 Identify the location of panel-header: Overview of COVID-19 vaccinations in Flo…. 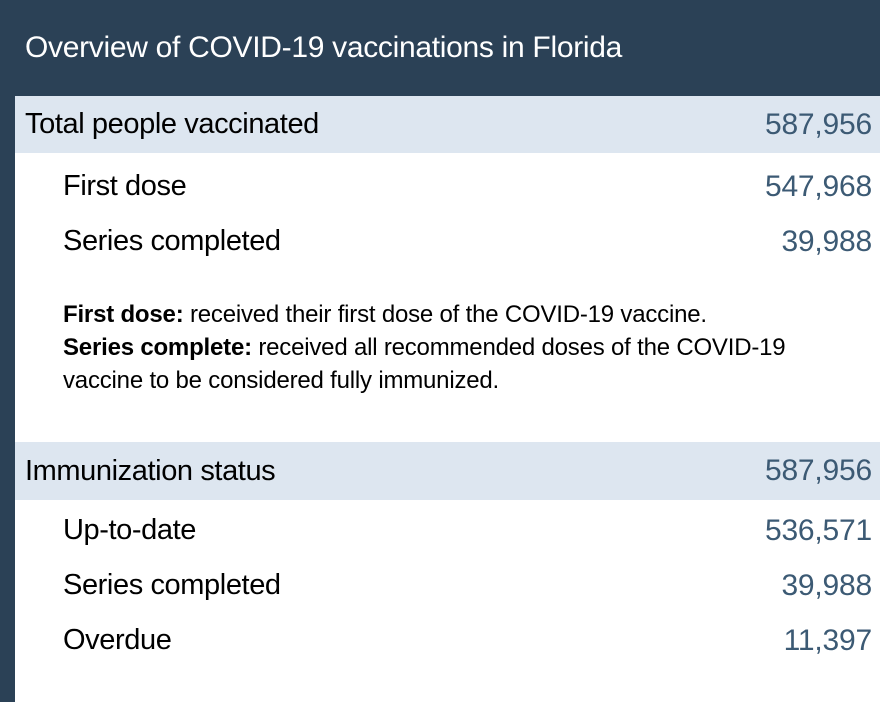
(440, 48).